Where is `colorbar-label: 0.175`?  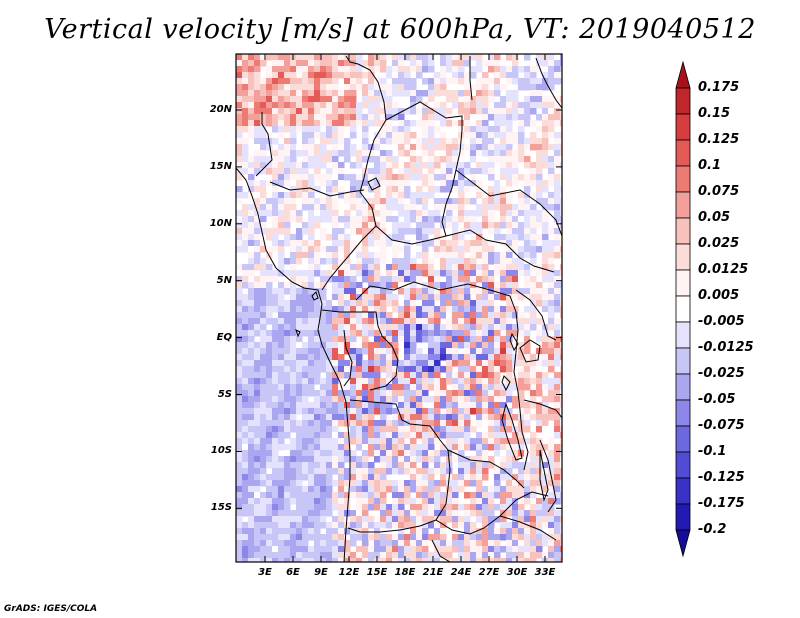
colorbar-label: 0.175 is located at coordinates (719, 87).